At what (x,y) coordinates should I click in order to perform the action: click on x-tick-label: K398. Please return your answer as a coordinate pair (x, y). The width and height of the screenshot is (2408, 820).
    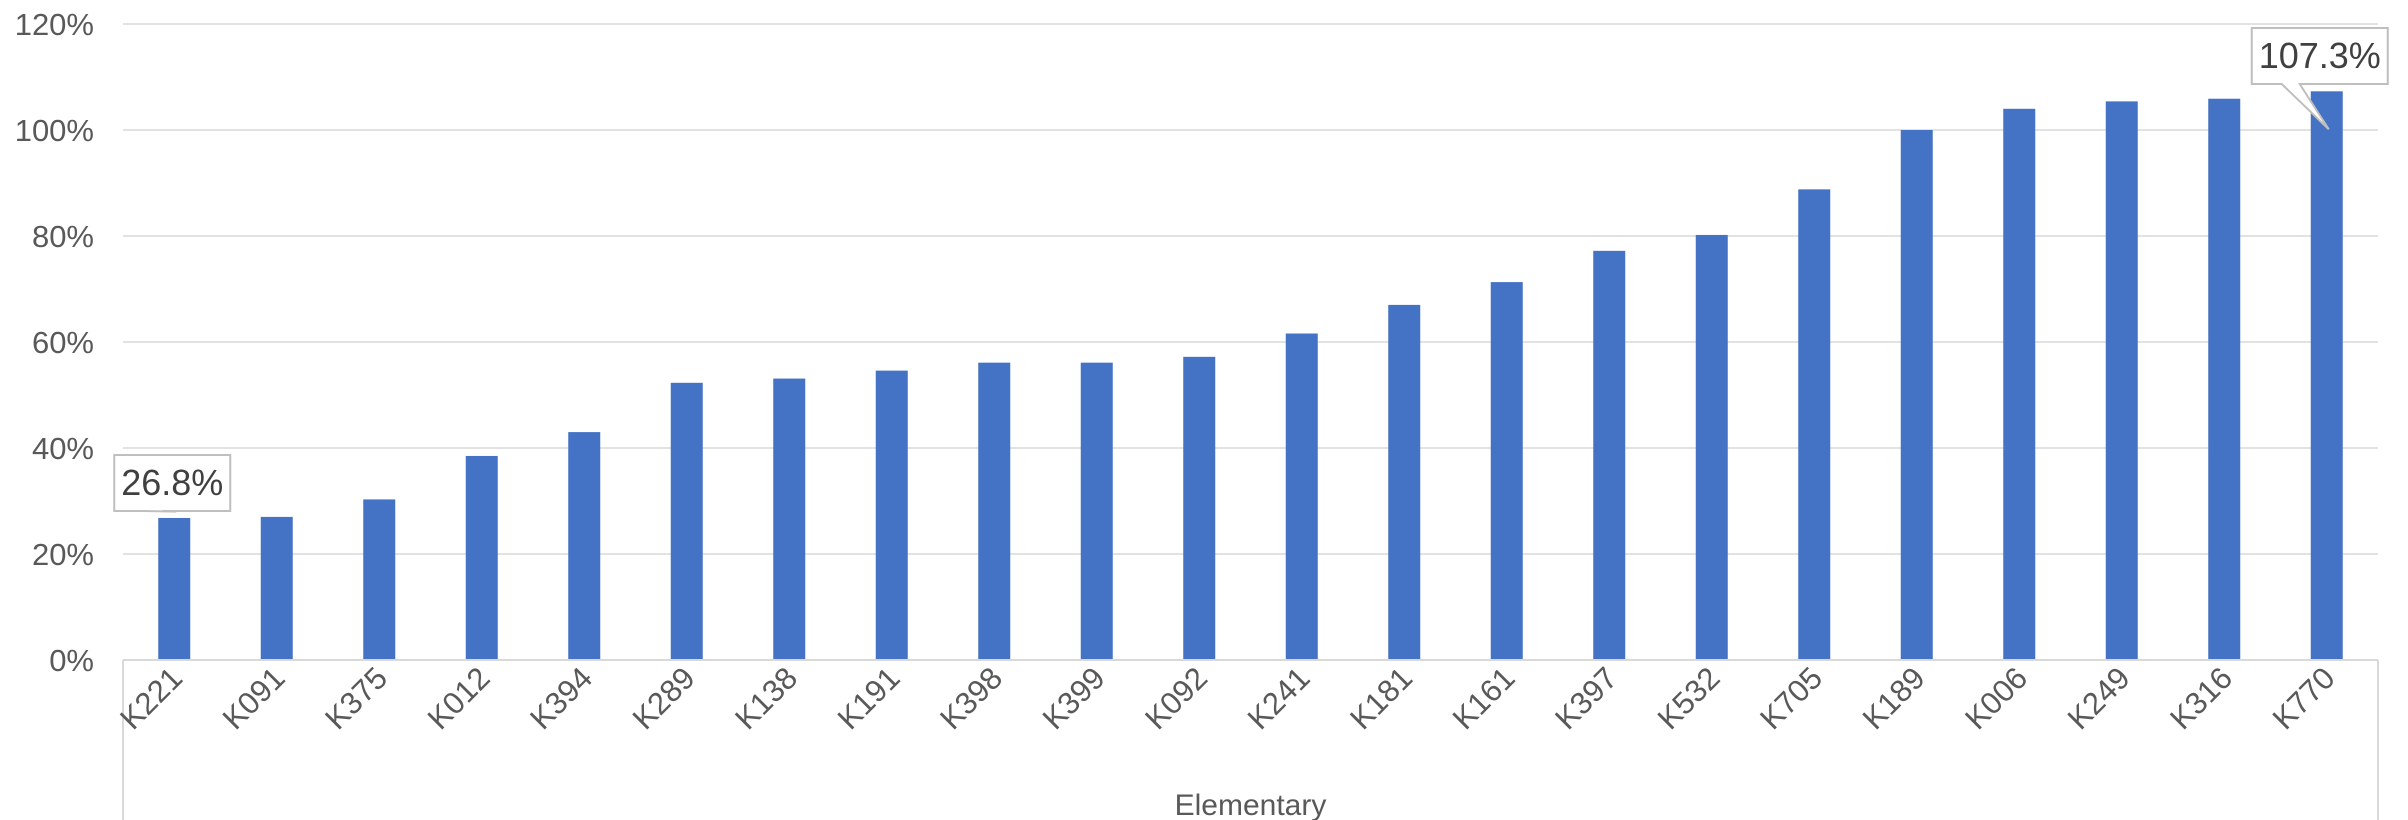
    Looking at the image, I should click on (971, 698).